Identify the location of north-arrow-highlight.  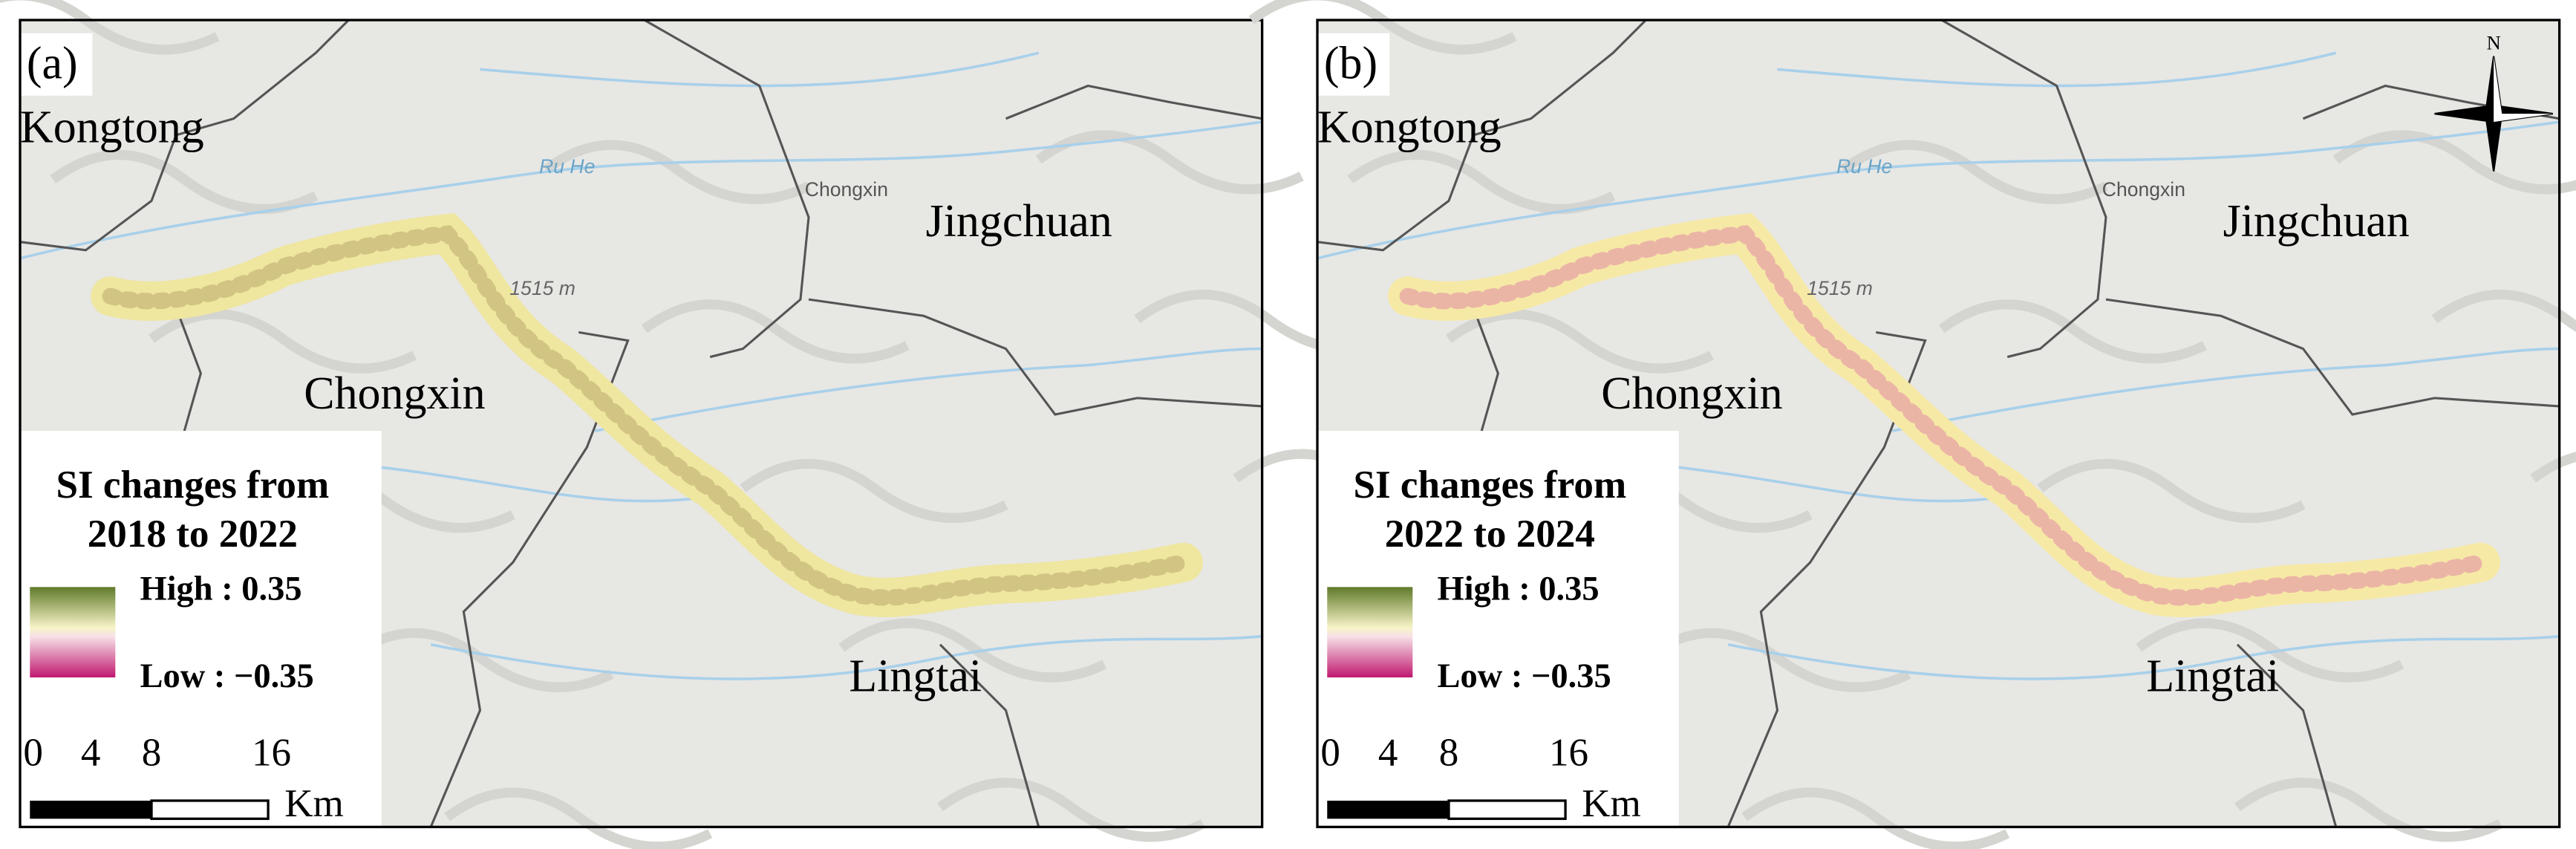
(2523, 89).